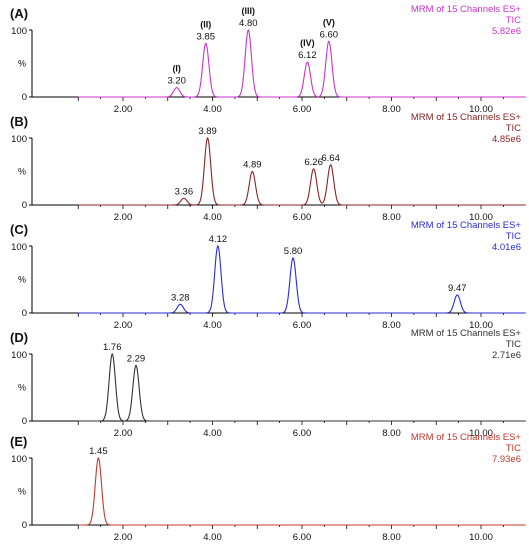 The width and height of the screenshot is (529, 550). Describe the element at coordinates (506, 459) in the screenshot. I see `header-line-3: 7.93e6` at that location.